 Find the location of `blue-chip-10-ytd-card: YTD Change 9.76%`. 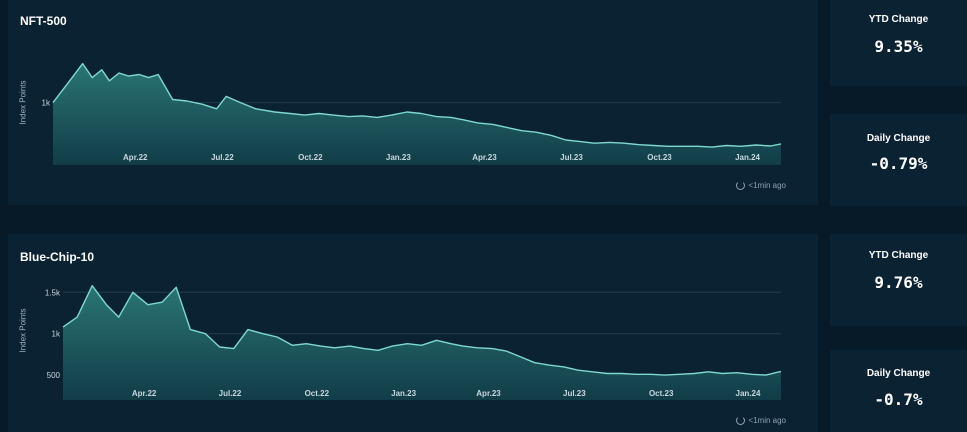

blue-chip-10-ytd-card: YTD Change 9.76% is located at coordinates (898, 280).